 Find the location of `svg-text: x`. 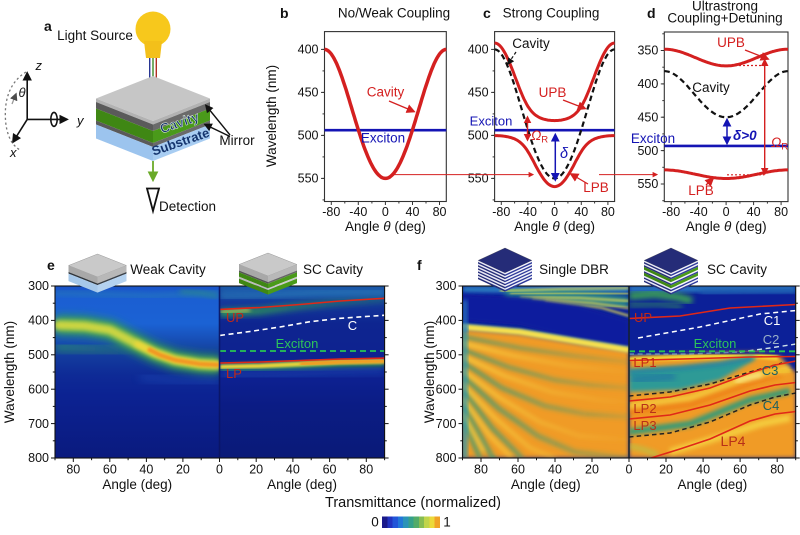

svg-text: x is located at coordinates (13, 152).